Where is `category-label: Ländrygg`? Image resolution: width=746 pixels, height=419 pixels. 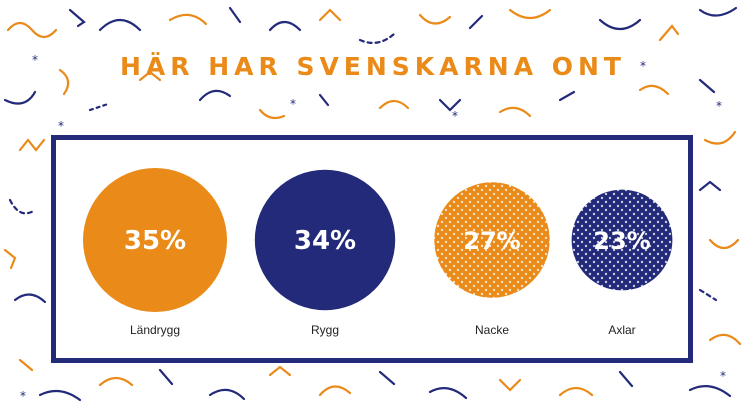
category-label: Ländrygg is located at coordinates (155, 330).